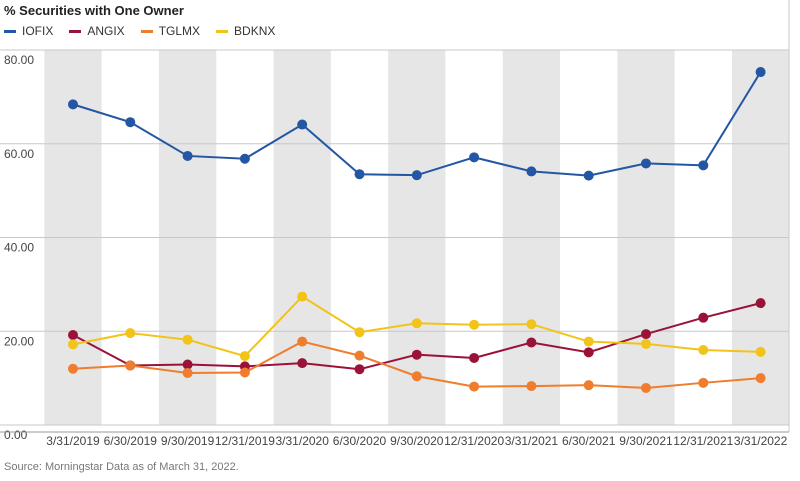  I want to click on x-tick-label: 9/30/2021, so click(646, 441).